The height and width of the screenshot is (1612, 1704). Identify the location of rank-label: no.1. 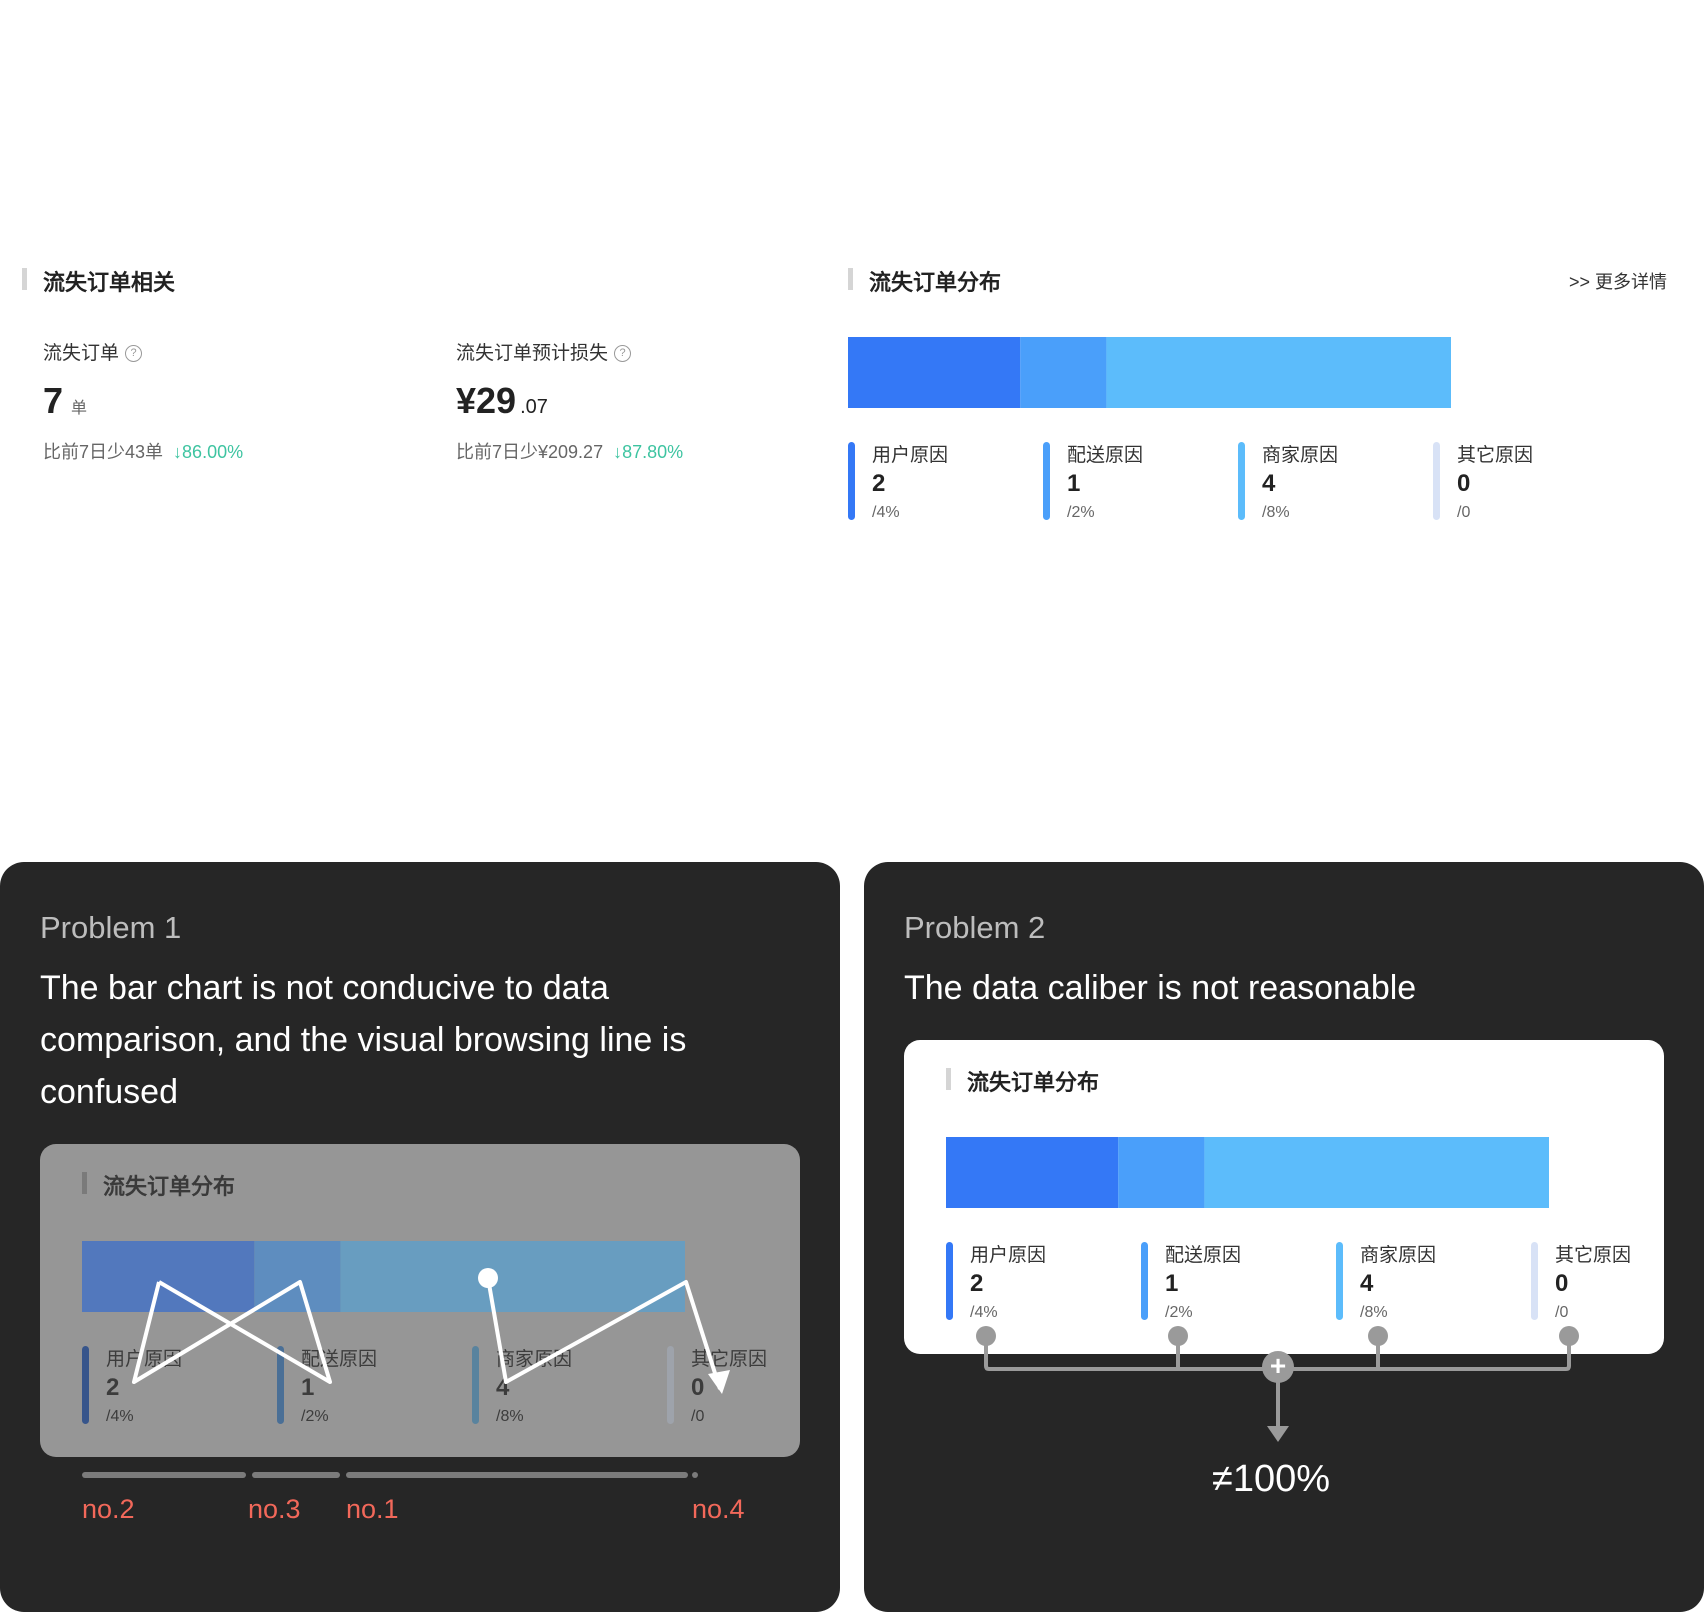
(372, 1509).